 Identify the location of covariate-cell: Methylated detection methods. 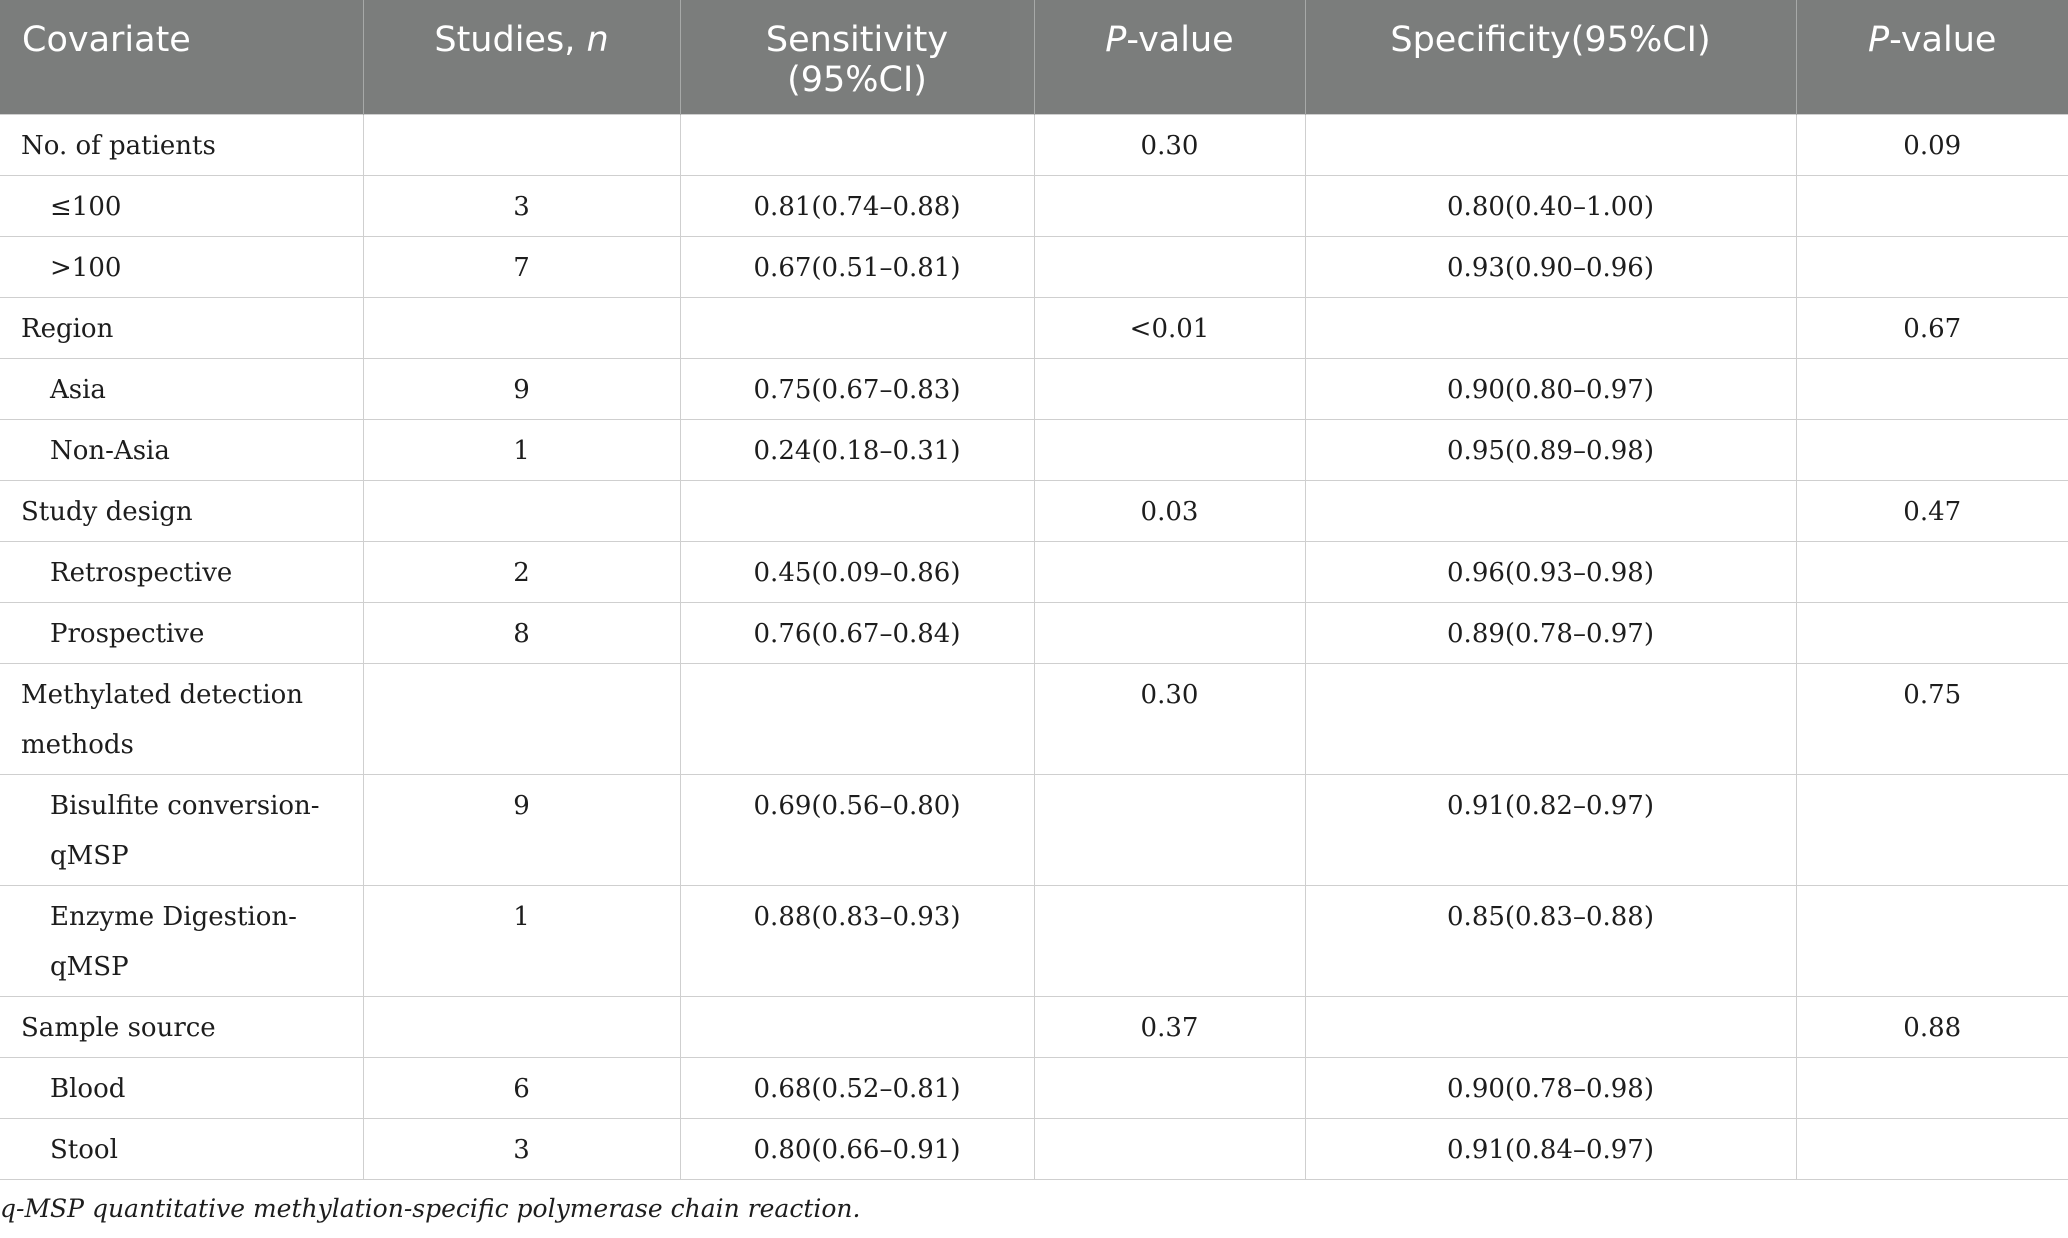
(182, 718).